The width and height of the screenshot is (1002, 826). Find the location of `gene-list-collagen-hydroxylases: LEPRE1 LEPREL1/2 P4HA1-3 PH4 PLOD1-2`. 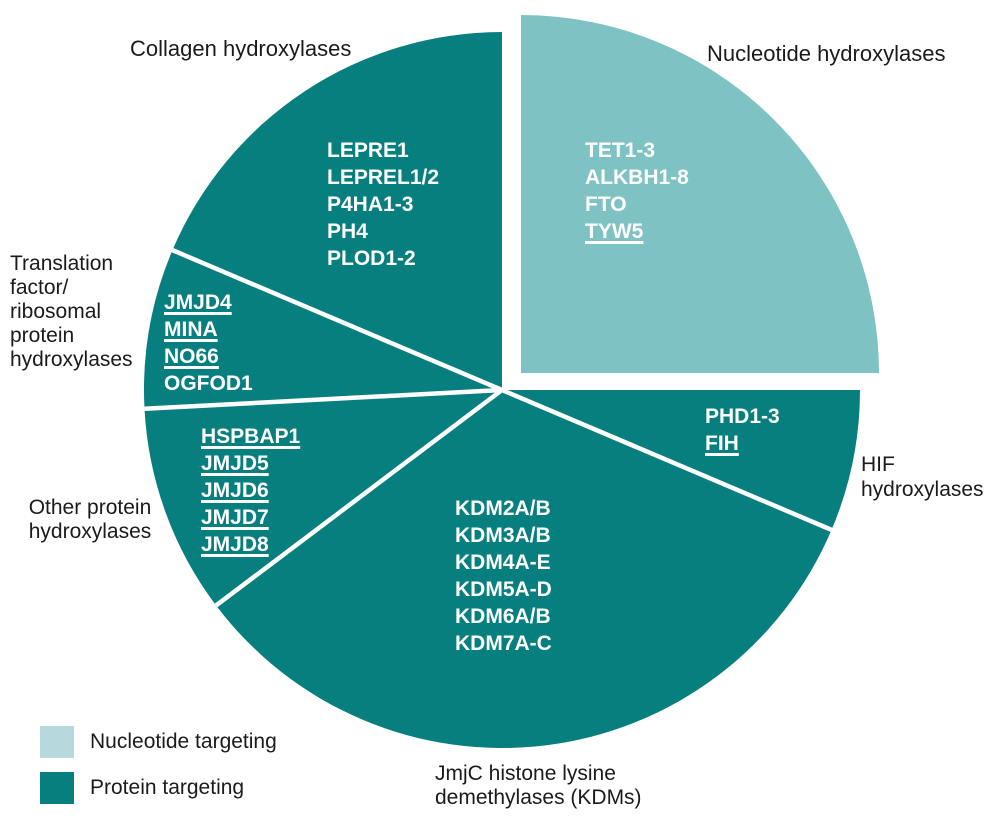

gene-list-collagen-hydroxylases: LEPRE1 LEPREL1/2 P4HA1-3 PH4 PLOD1-2 is located at coordinates (383, 204).